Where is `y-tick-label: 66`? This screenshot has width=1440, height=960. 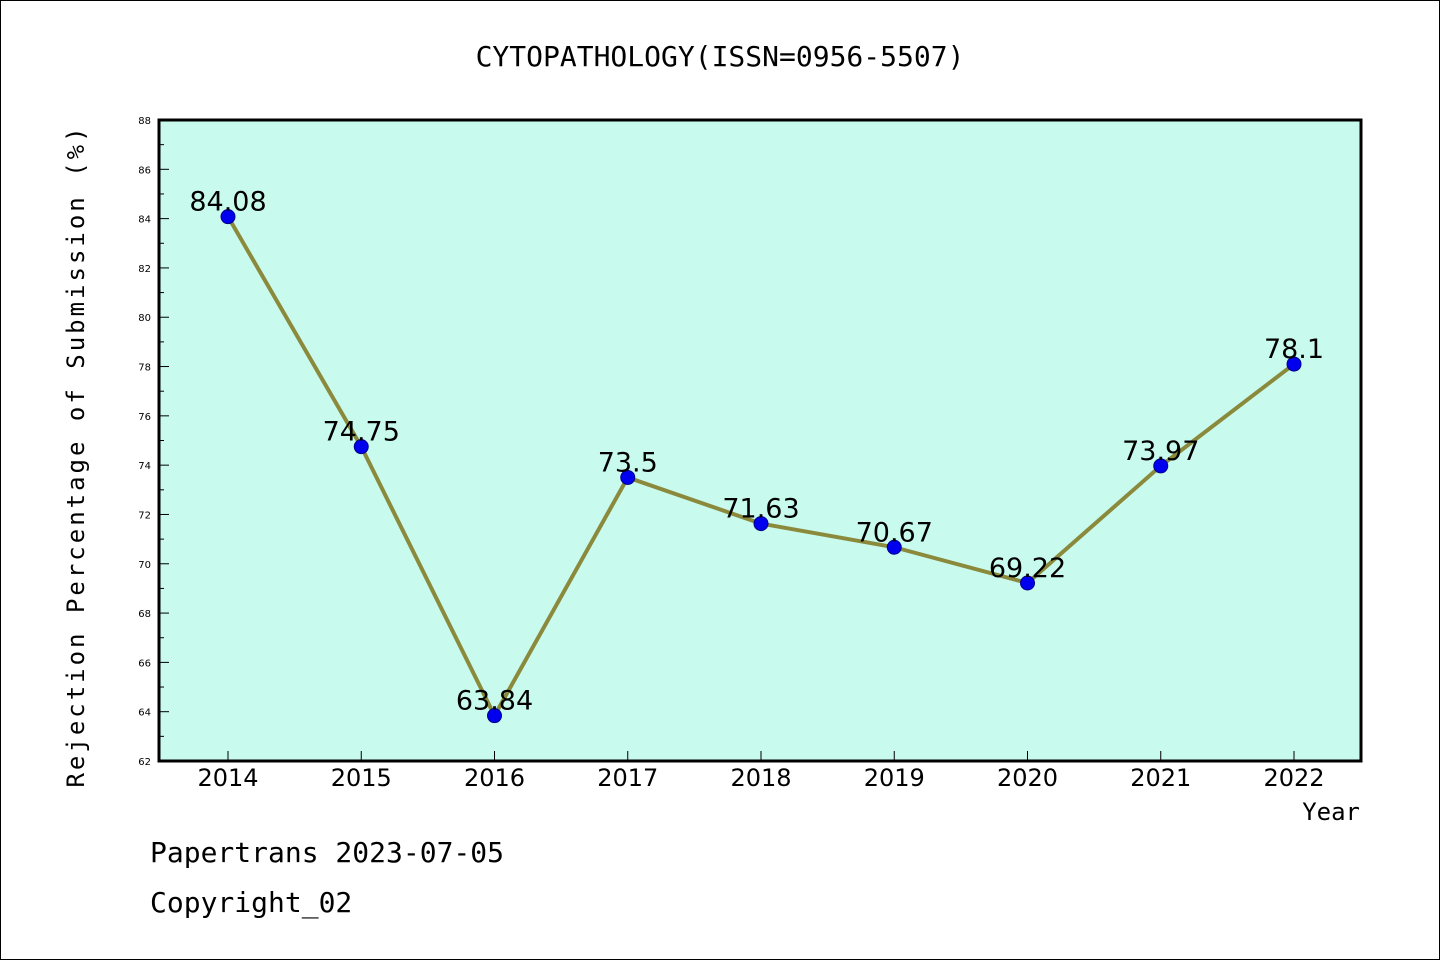
y-tick-label: 66 is located at coordinates (144, 663).